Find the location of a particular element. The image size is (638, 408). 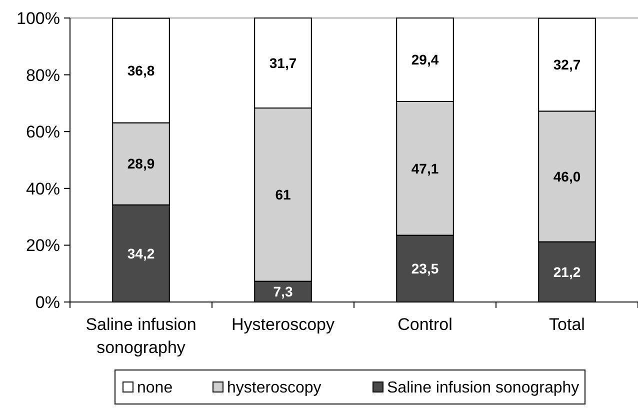

data-label: 28,9 is located at coordinates (141, 164).